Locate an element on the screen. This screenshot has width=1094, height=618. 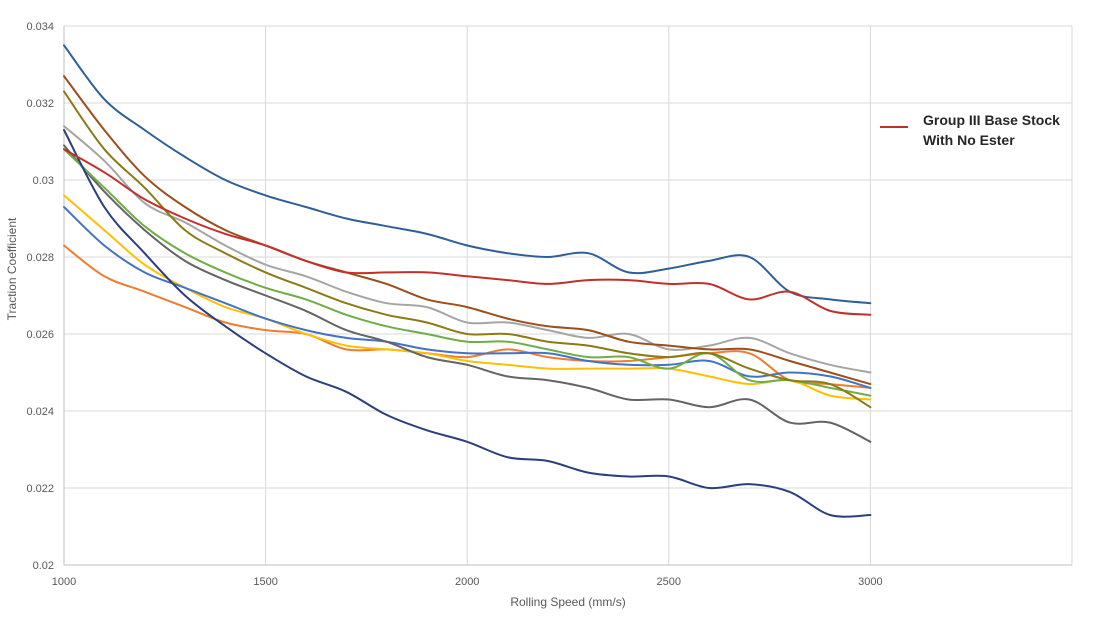
y-tick-label: 0.02 is located at coordinates (43, 566).